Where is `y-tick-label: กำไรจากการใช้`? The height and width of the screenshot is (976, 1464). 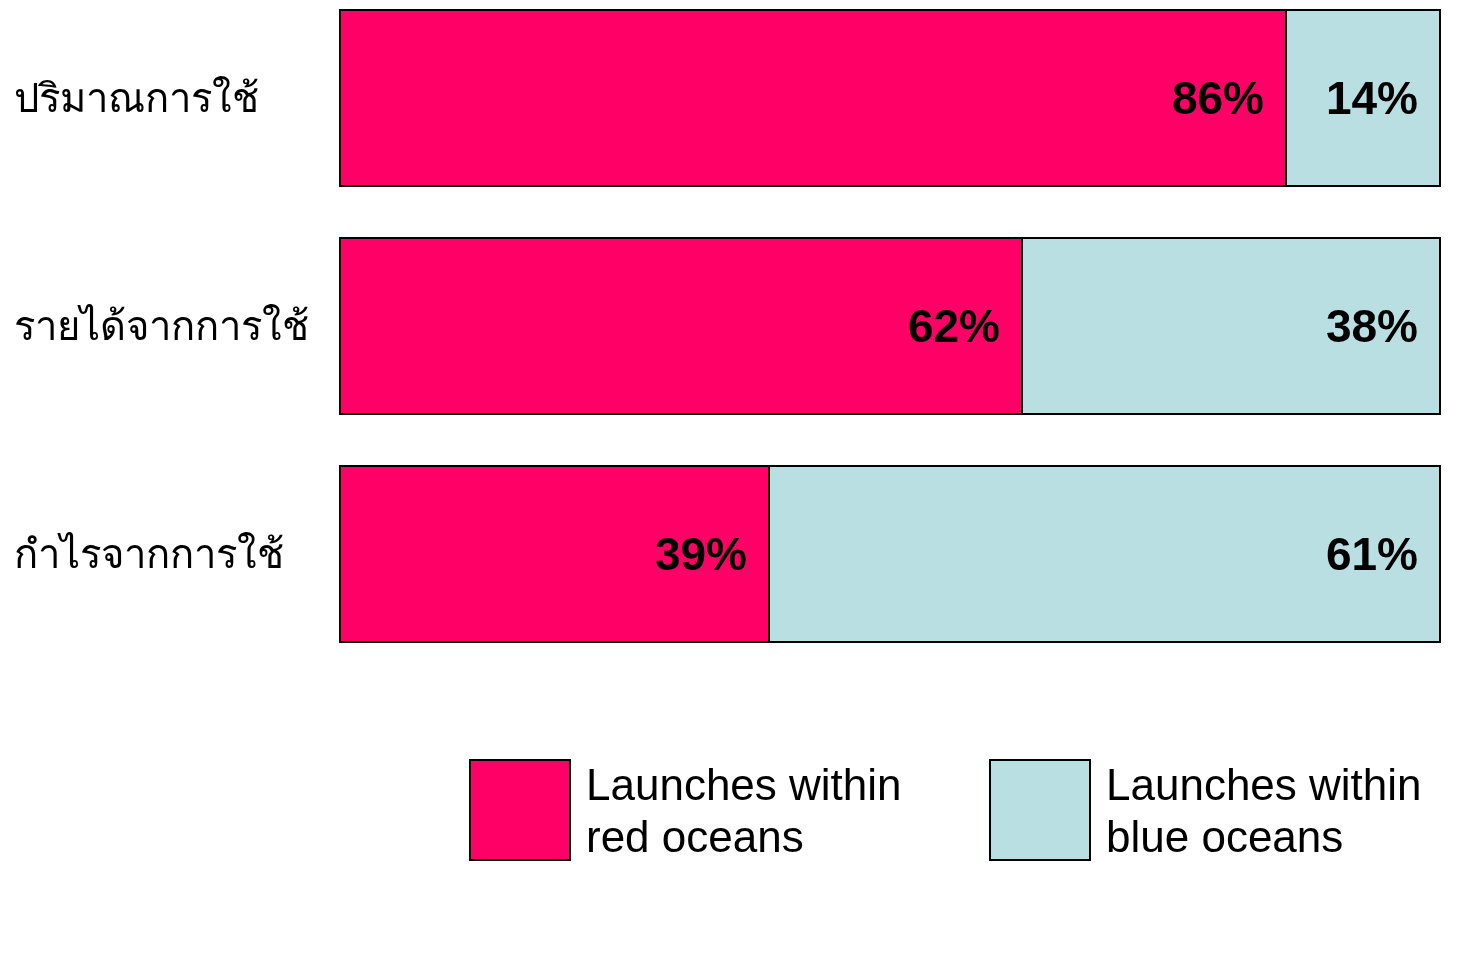 y-tick-label: กำไรจากการใช้ is located at coordinates (149, 554).